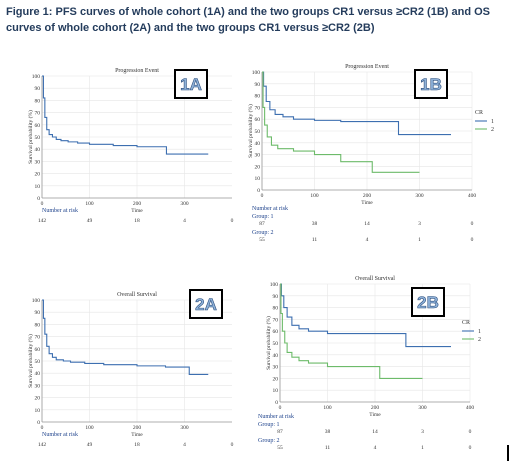  Describe the element at coordinates (466, 323) in the screenshot. I see `legend-title: CR` at that location.